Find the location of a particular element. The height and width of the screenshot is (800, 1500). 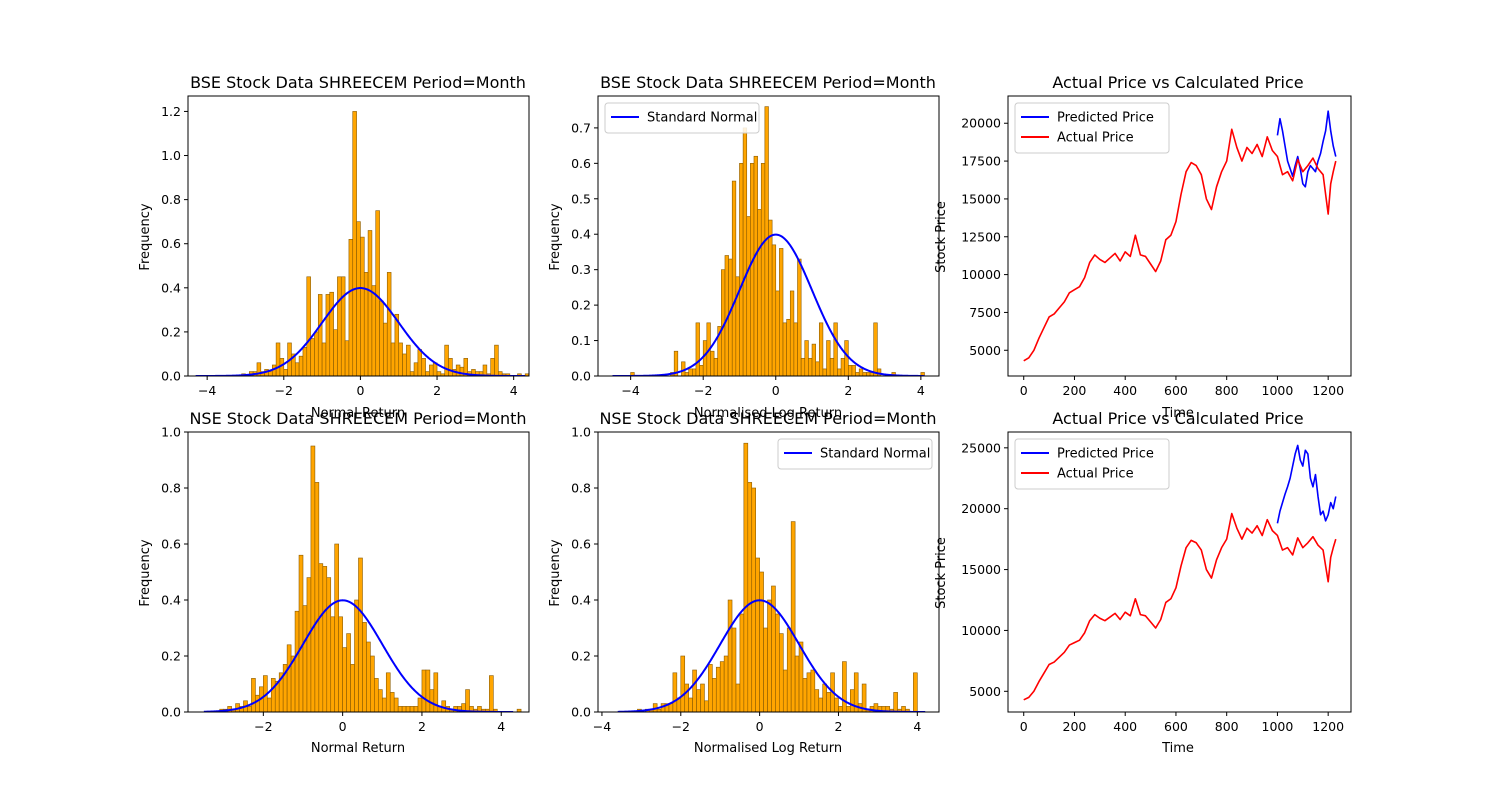

legend-box is located at coordinates (1092, 464).